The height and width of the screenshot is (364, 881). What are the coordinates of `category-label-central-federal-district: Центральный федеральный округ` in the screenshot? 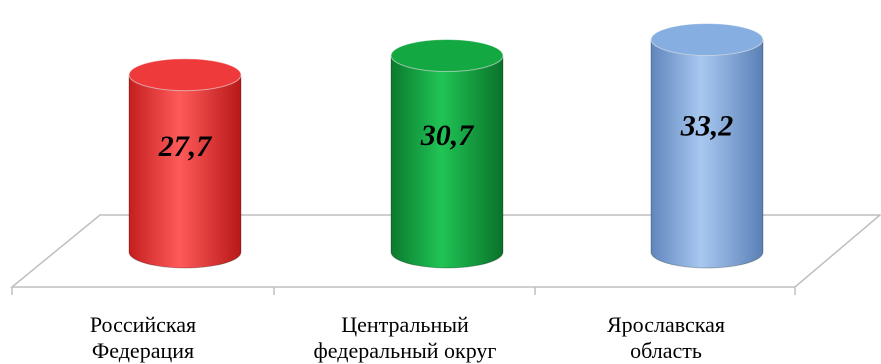 It's located at (405, 337).